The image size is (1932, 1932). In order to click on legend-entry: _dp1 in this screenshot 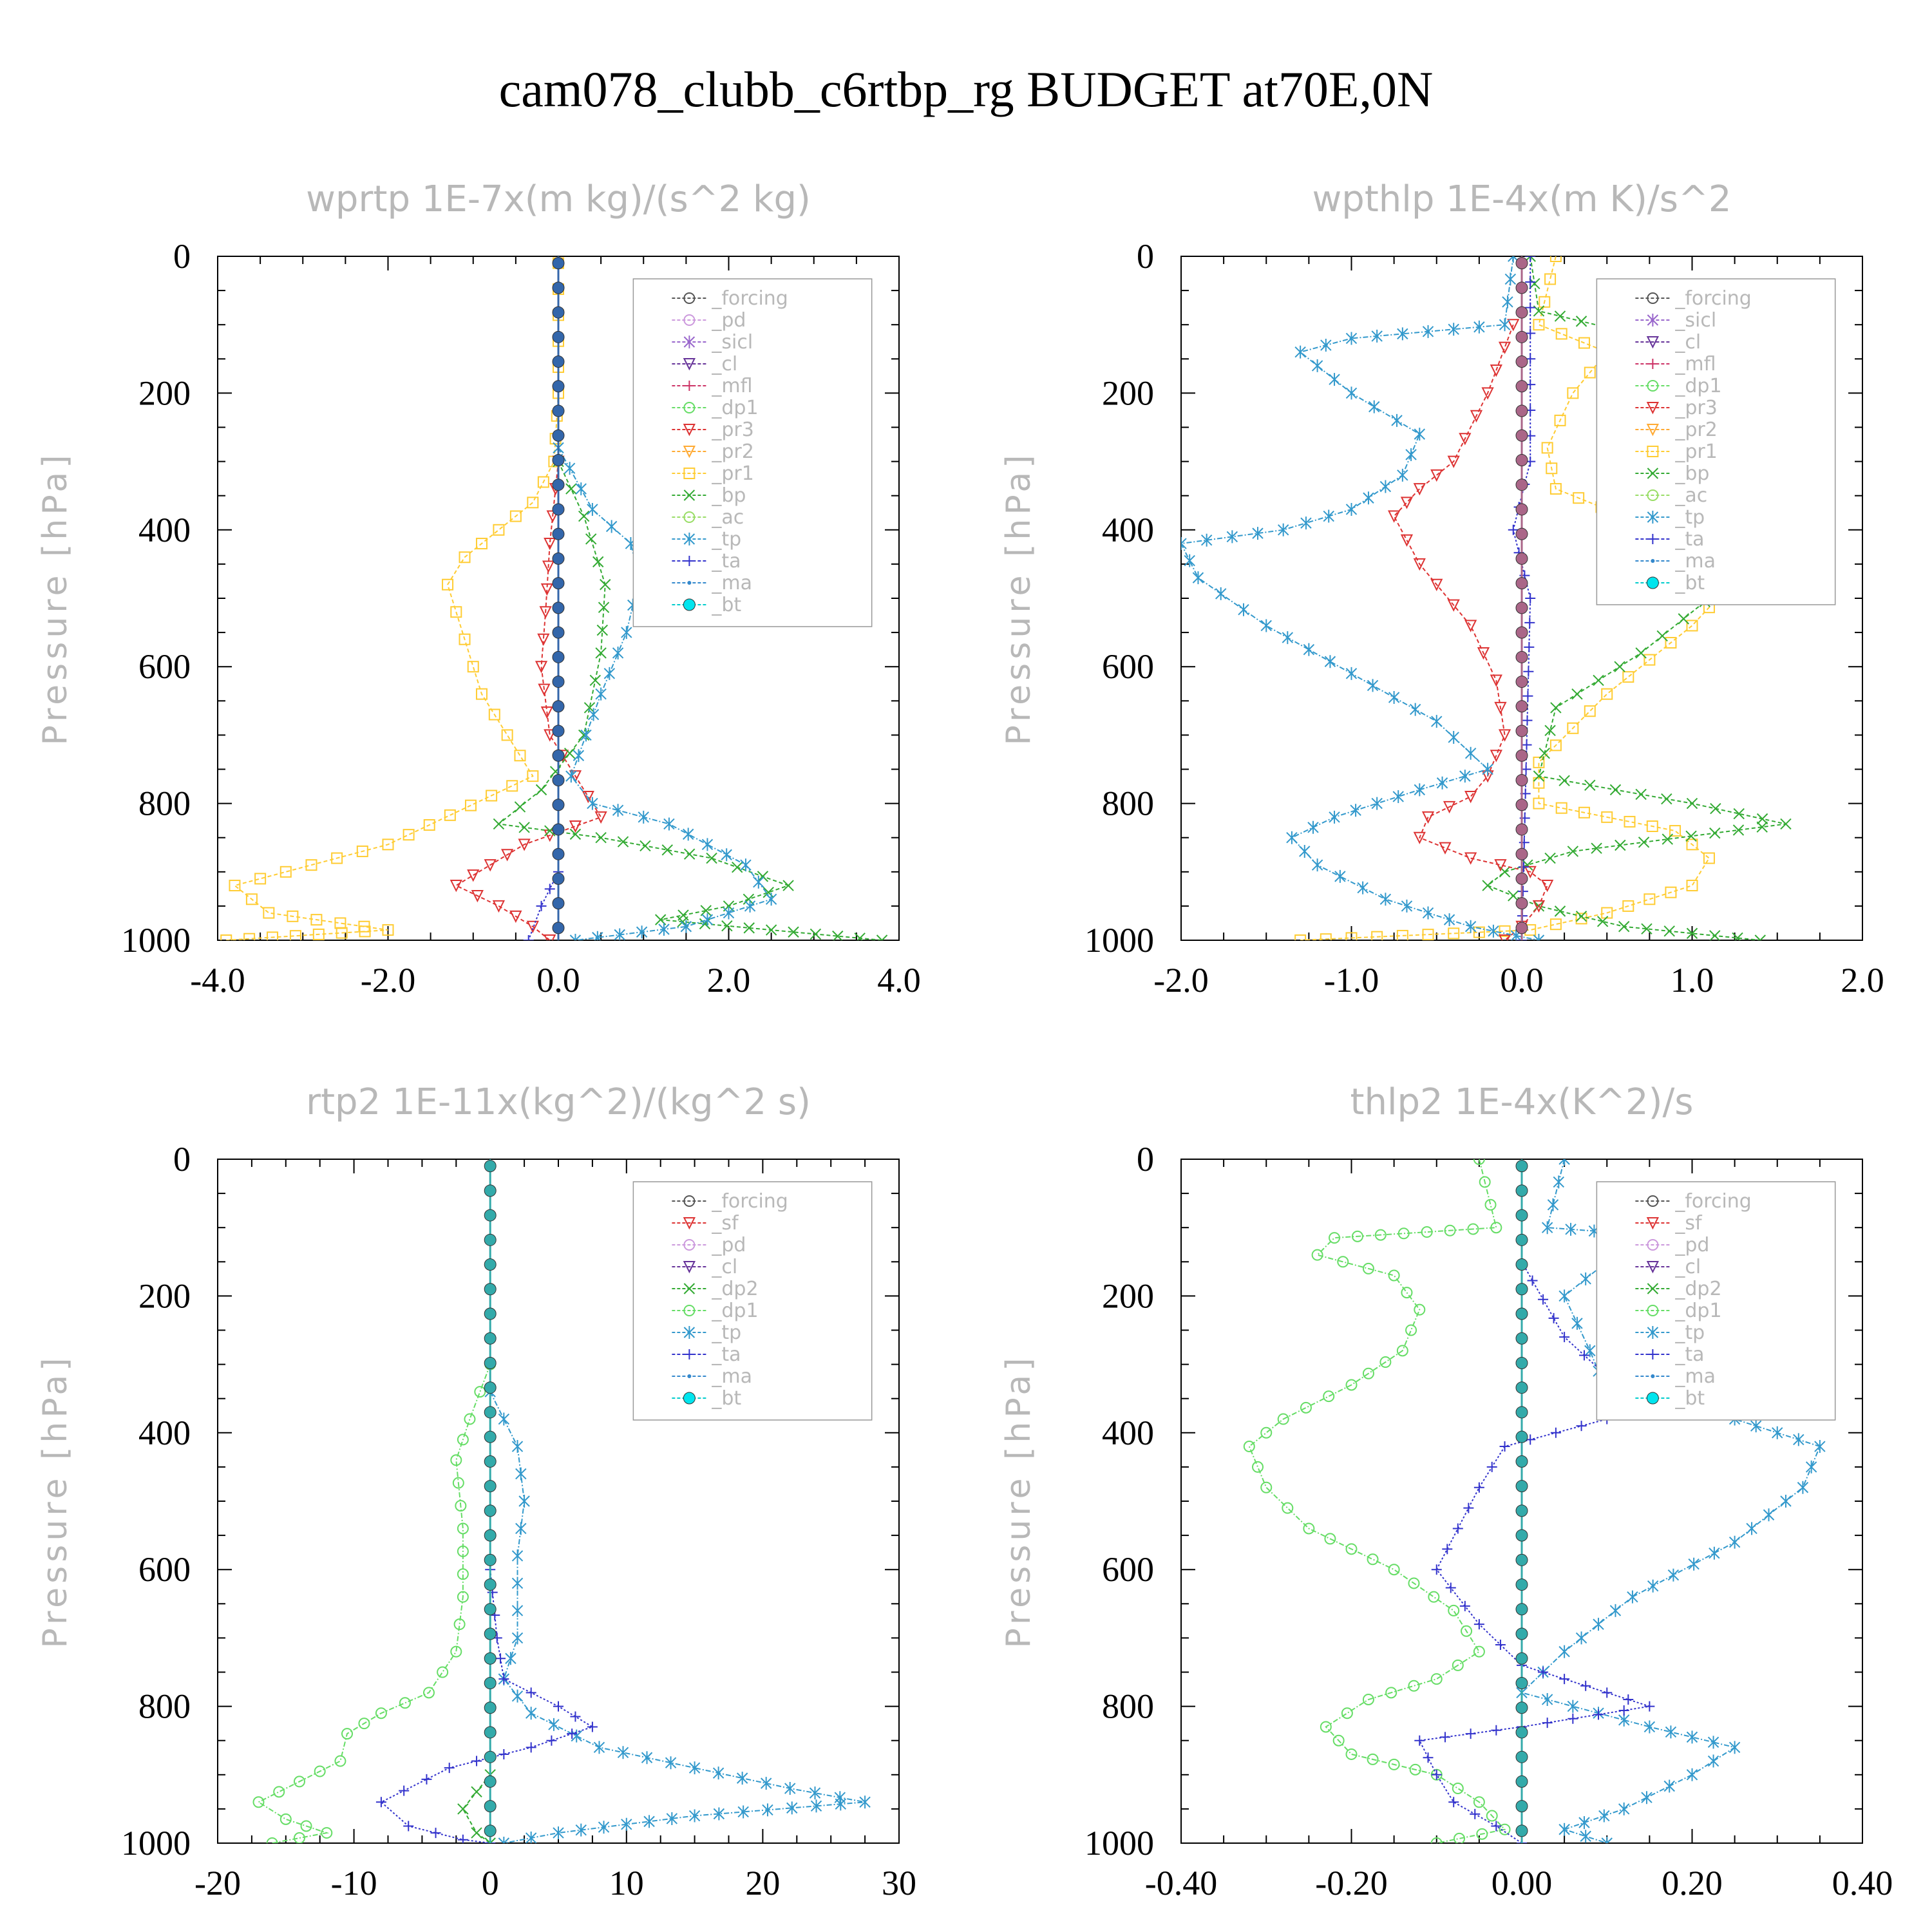, I will do `click(1698, 1311)`.